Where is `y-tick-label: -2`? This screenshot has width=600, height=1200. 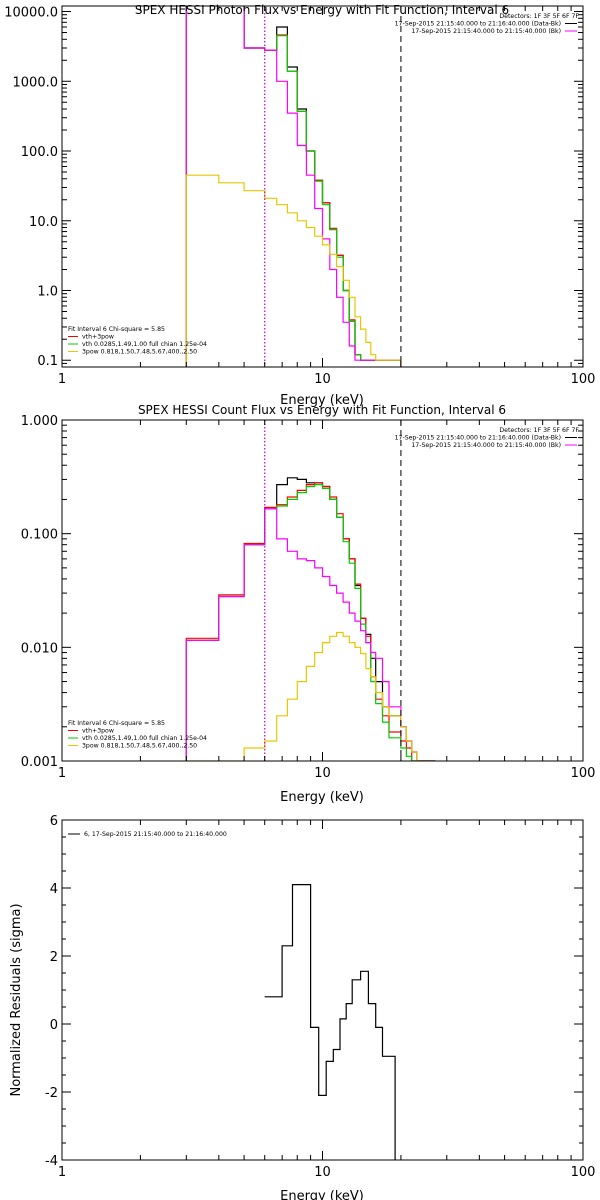
y-tick-label: -2 is located at coordinates (51, 1093).